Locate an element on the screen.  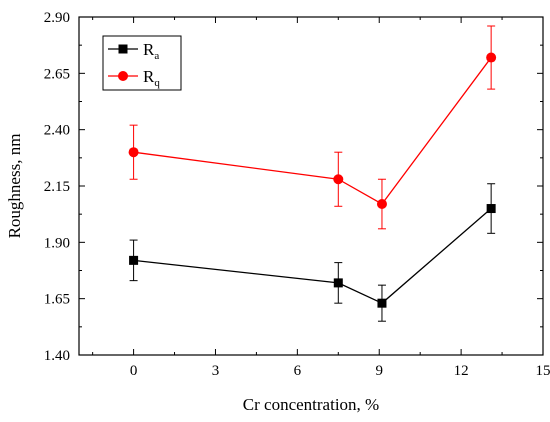
x-tick-label: 3 is located at coordinates (216, 371).